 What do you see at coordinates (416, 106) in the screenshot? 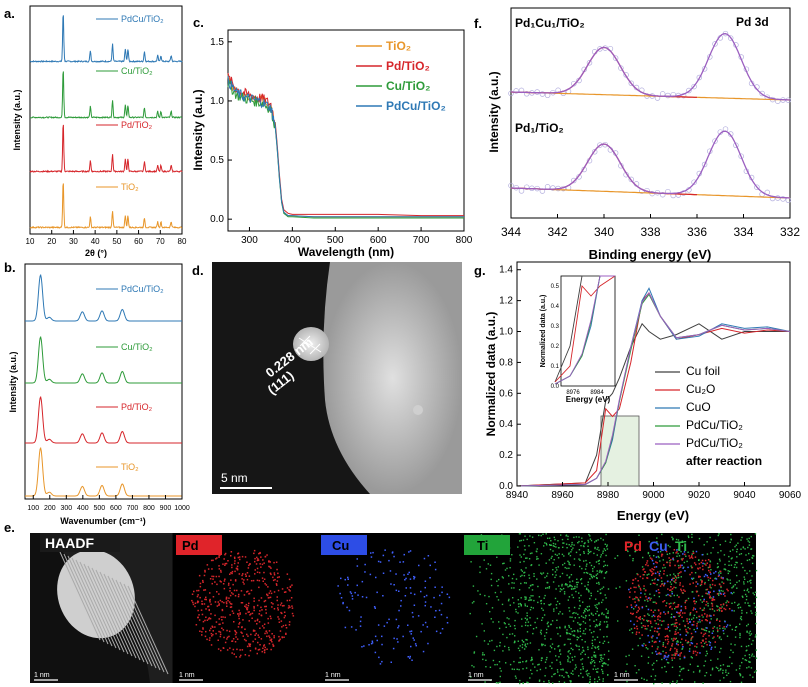
I see `panel-c-legend-label-3: PdCu/TiO₂` at bounding box center [416, 106].